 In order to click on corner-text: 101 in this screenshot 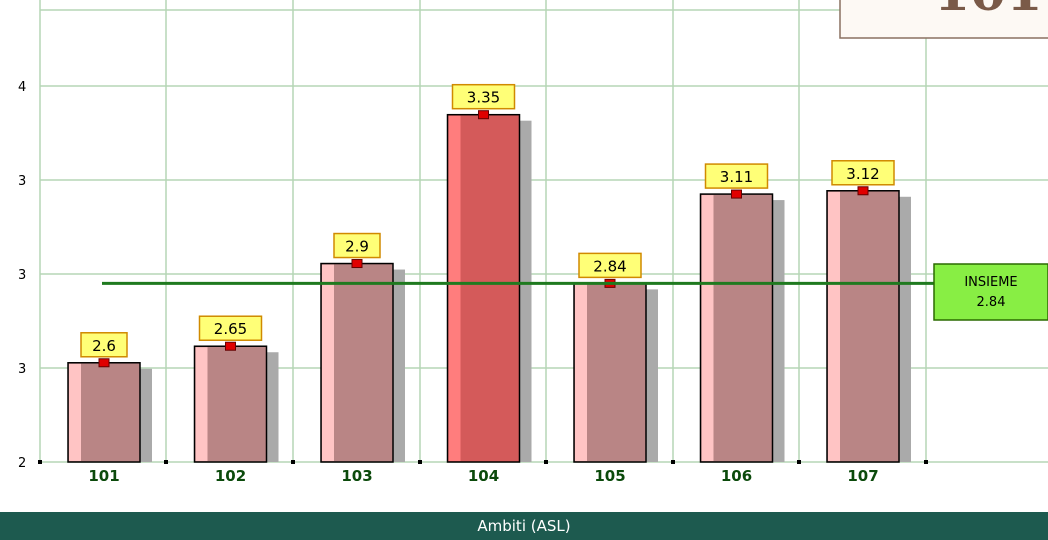, I will do `click(988, 11)`.